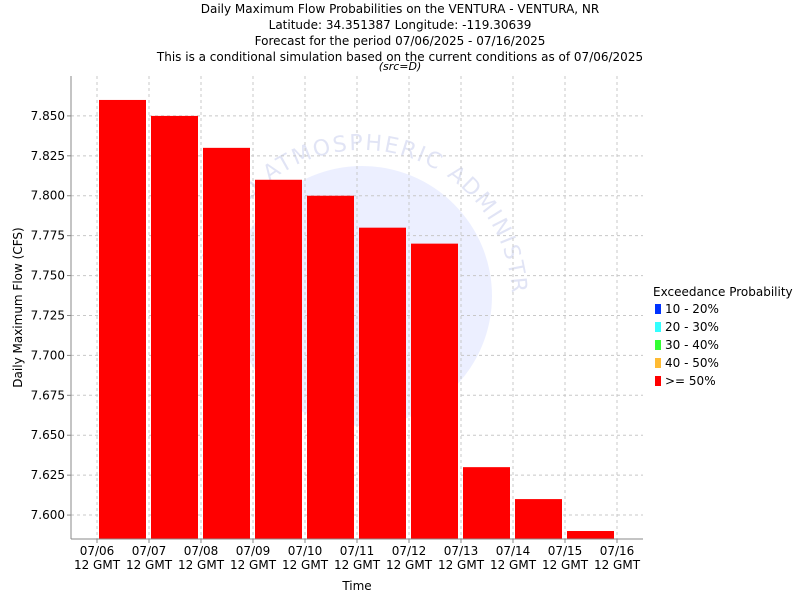  I want to click on x-tick-date: 07/07, so click(149, 551).